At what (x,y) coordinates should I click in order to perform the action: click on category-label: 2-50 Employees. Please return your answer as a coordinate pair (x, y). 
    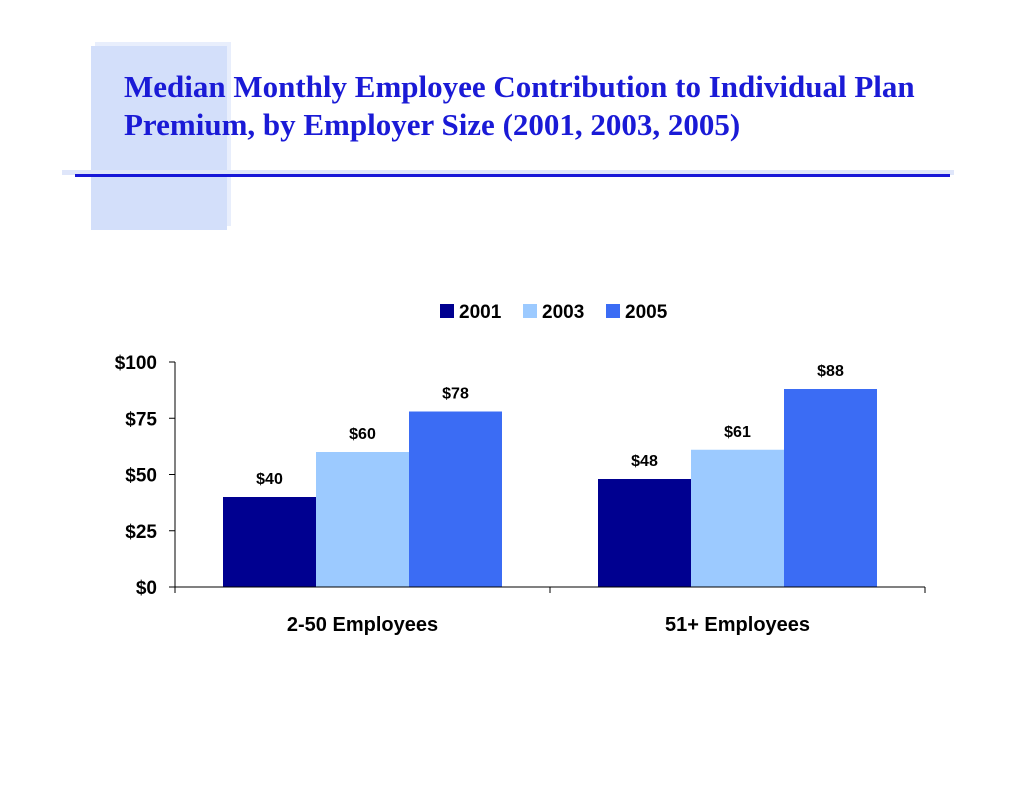
    Looking at the image, I should click on (362, 625).